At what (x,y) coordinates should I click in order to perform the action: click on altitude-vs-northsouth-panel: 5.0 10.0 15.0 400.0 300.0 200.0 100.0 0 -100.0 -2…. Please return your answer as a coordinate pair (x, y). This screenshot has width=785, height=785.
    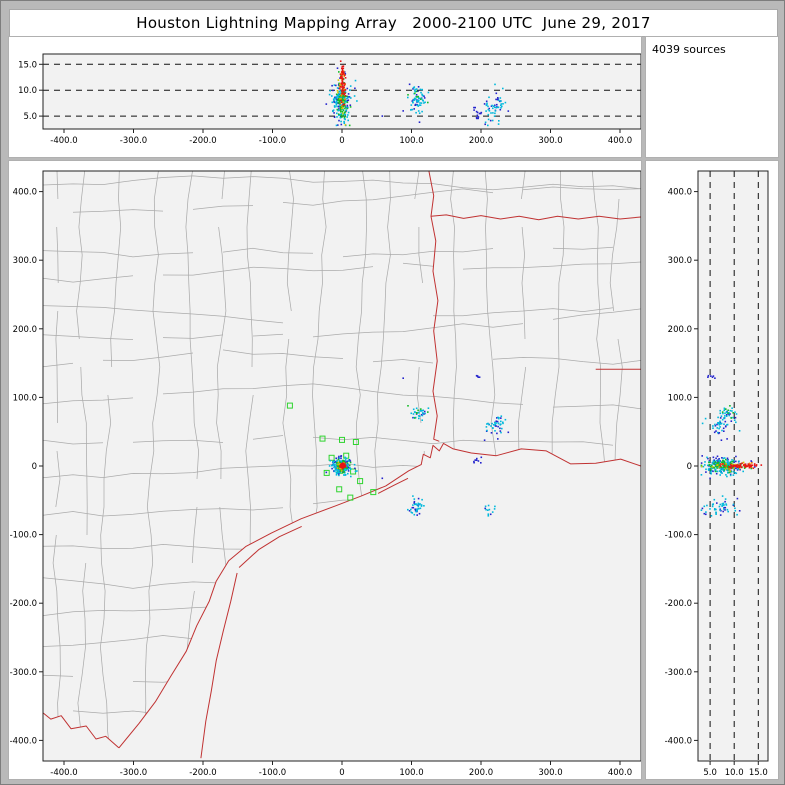
    Looking at the image, I should click on (712, 470).